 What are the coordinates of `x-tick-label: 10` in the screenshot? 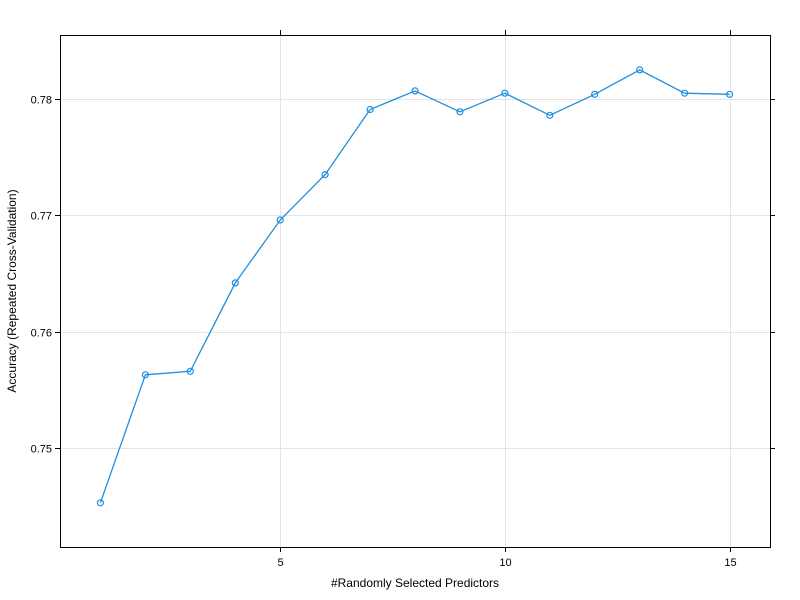 It's located at (505, 563).